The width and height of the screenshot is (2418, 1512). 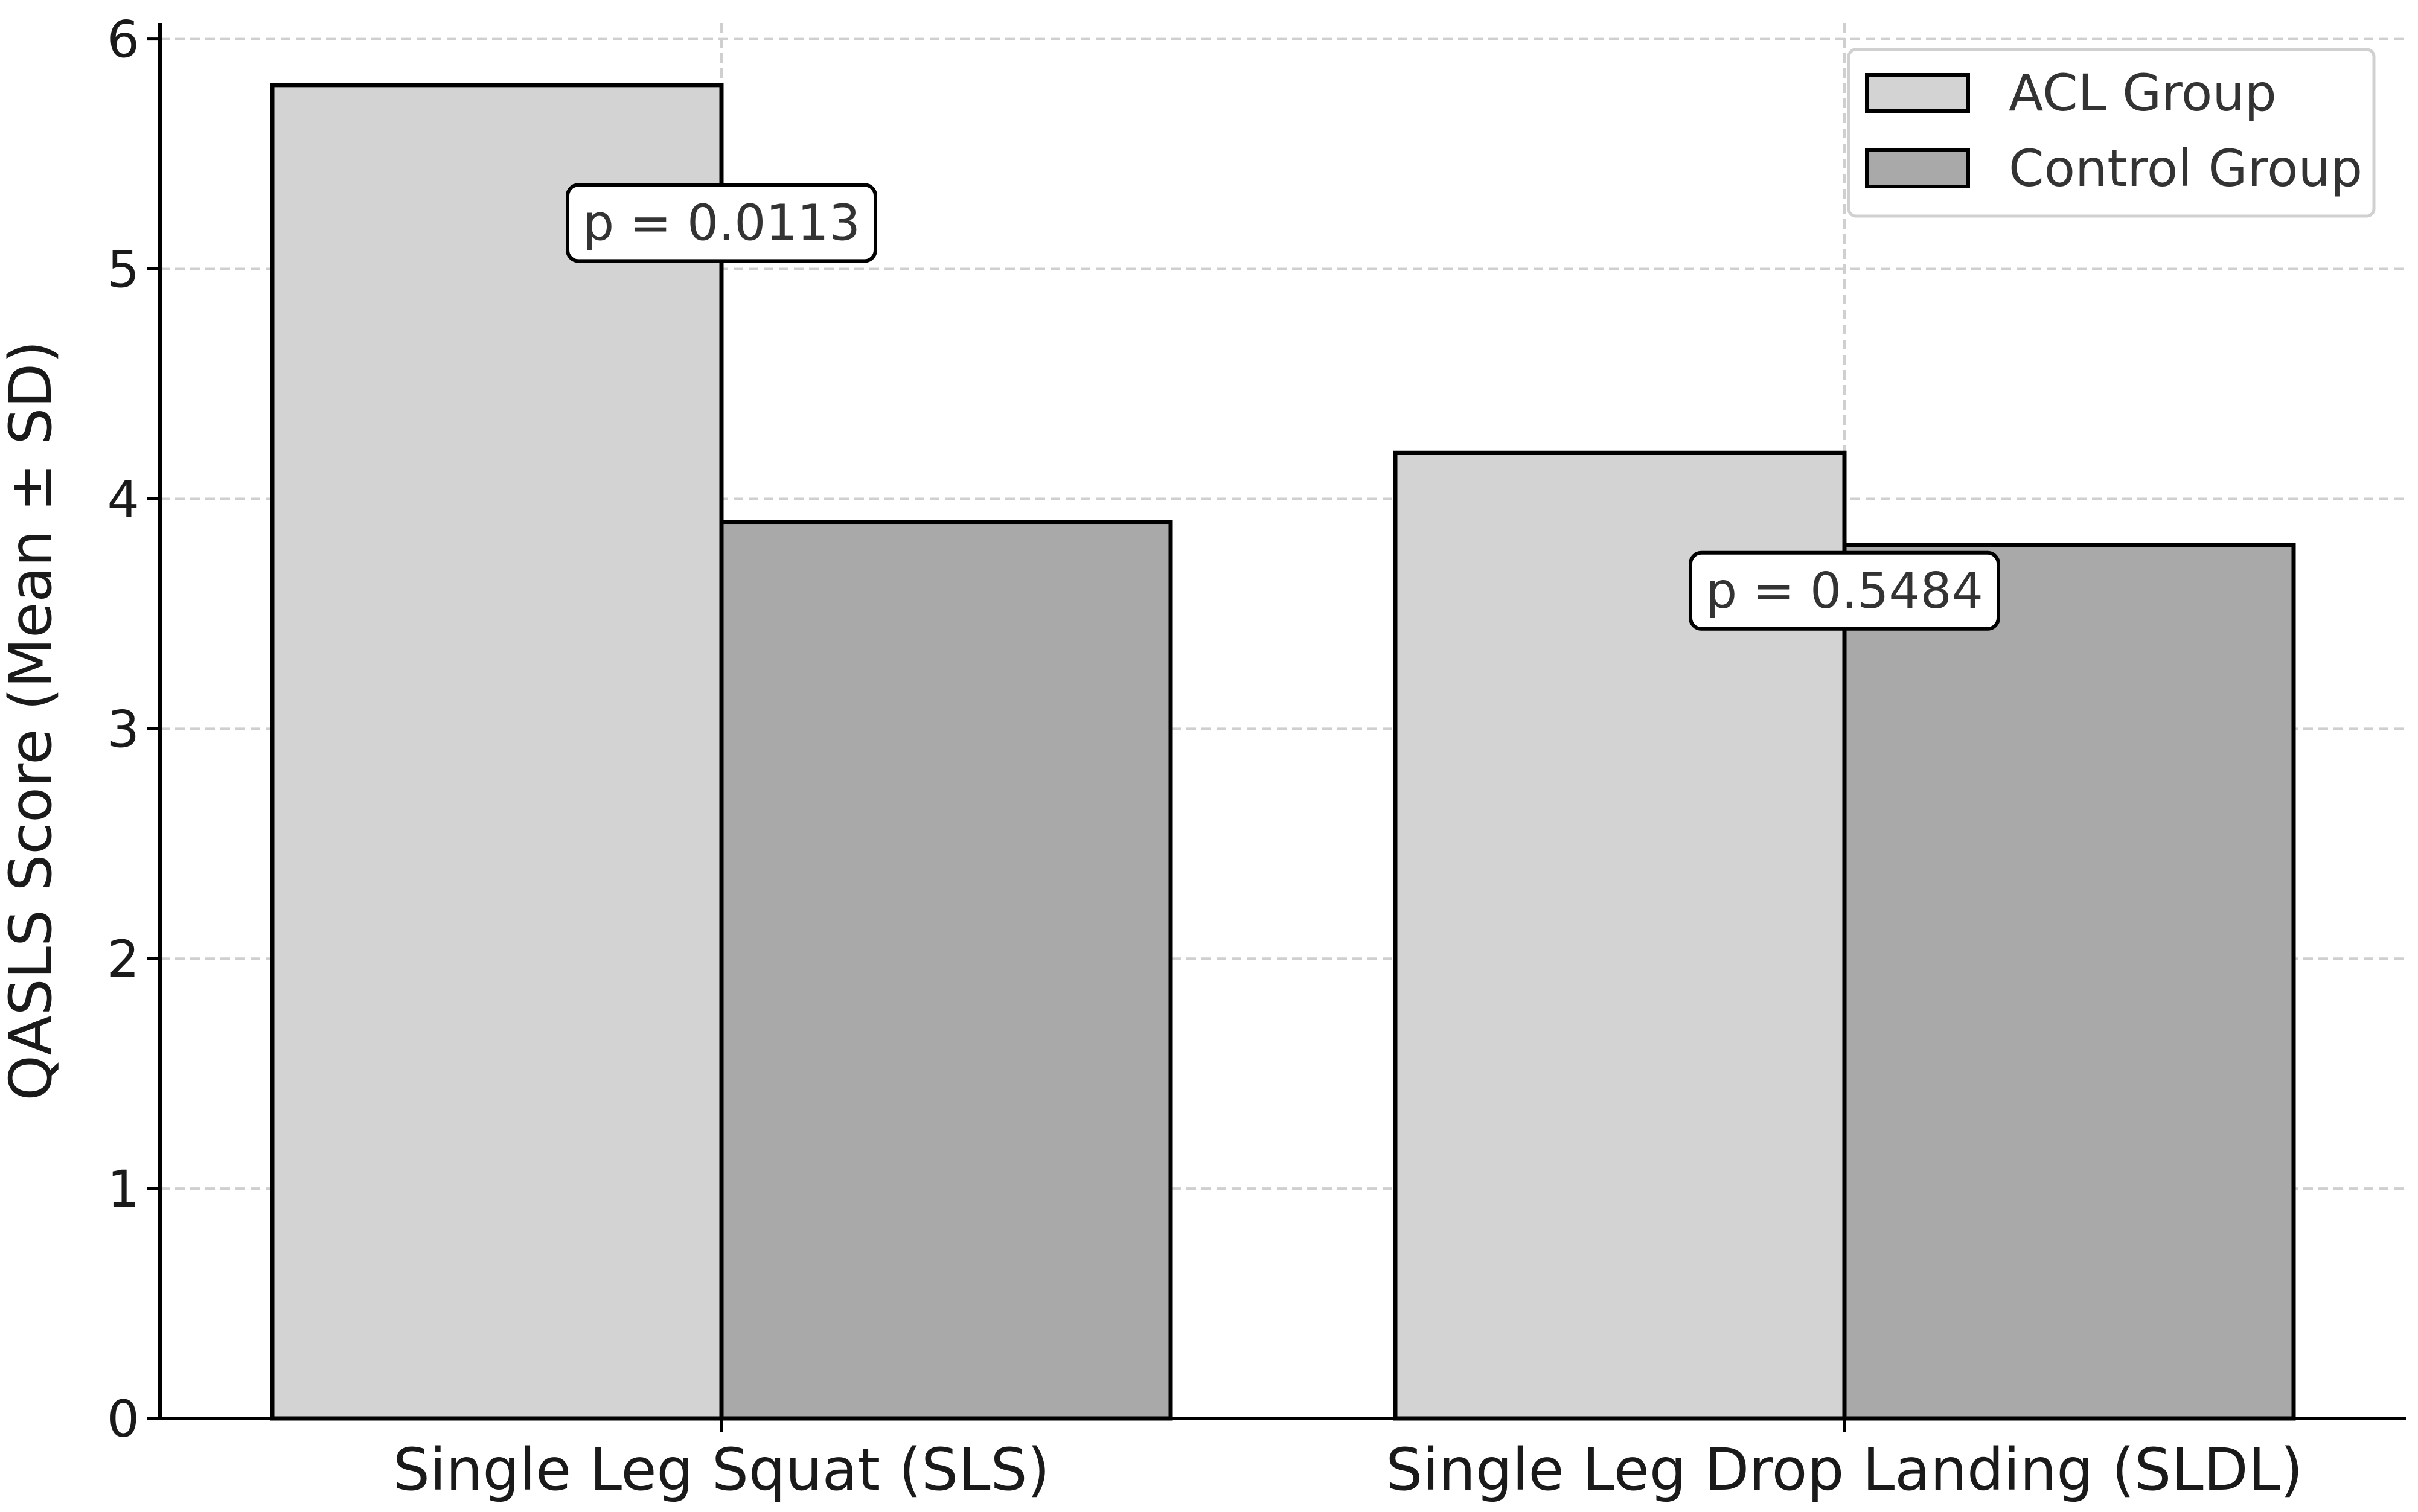 I want to click on legend-swatch-control, so click(x=1917, y=168).